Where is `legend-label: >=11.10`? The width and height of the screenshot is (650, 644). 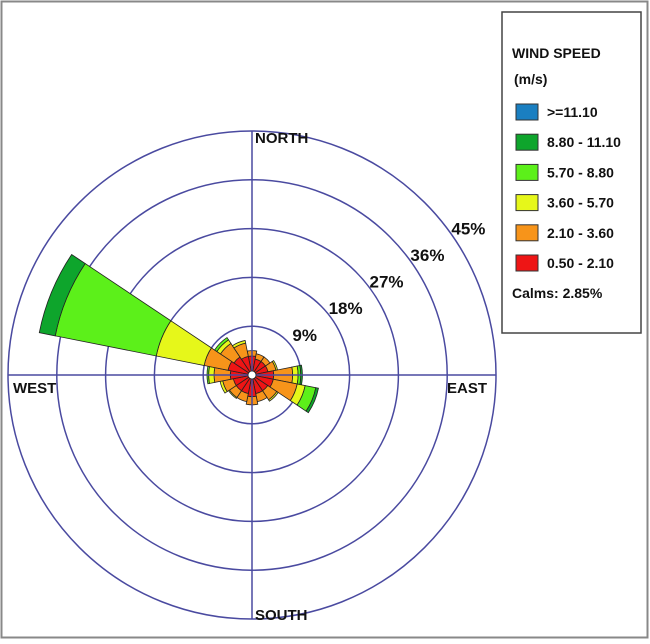
legend-label: >=11.10 is located at coordinates (572, 112).